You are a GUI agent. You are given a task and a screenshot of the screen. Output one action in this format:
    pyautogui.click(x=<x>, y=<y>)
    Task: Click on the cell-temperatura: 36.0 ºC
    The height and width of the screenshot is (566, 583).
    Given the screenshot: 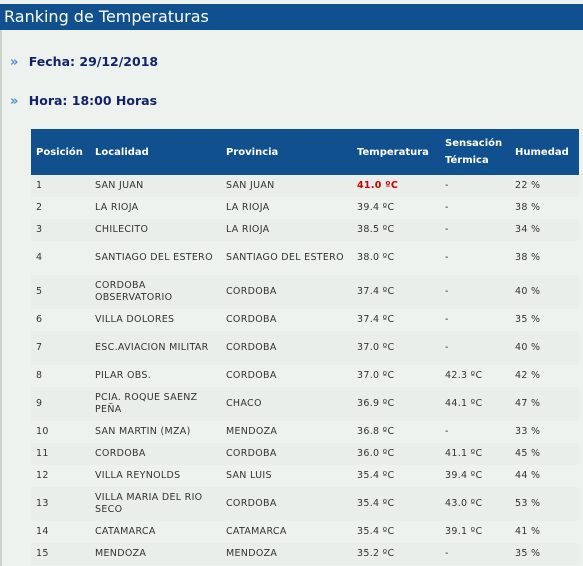 What is the action you would take?
    pyautogui.click(x=396, y=454)
    